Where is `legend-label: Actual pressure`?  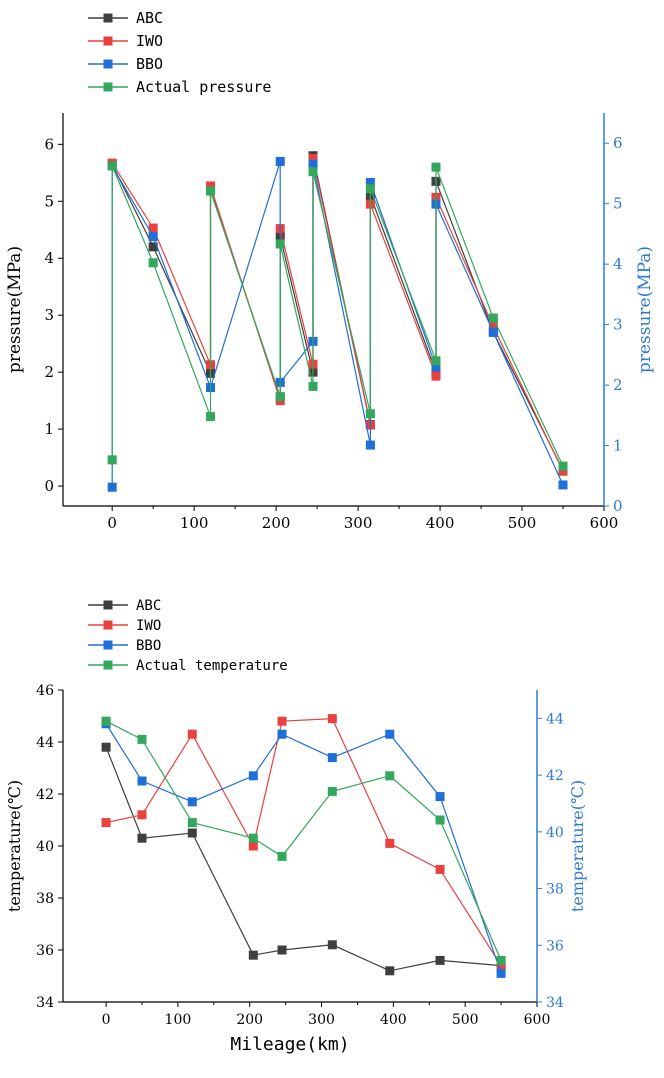
legend-label: Actual pressure is located at coordinates (203, 87).